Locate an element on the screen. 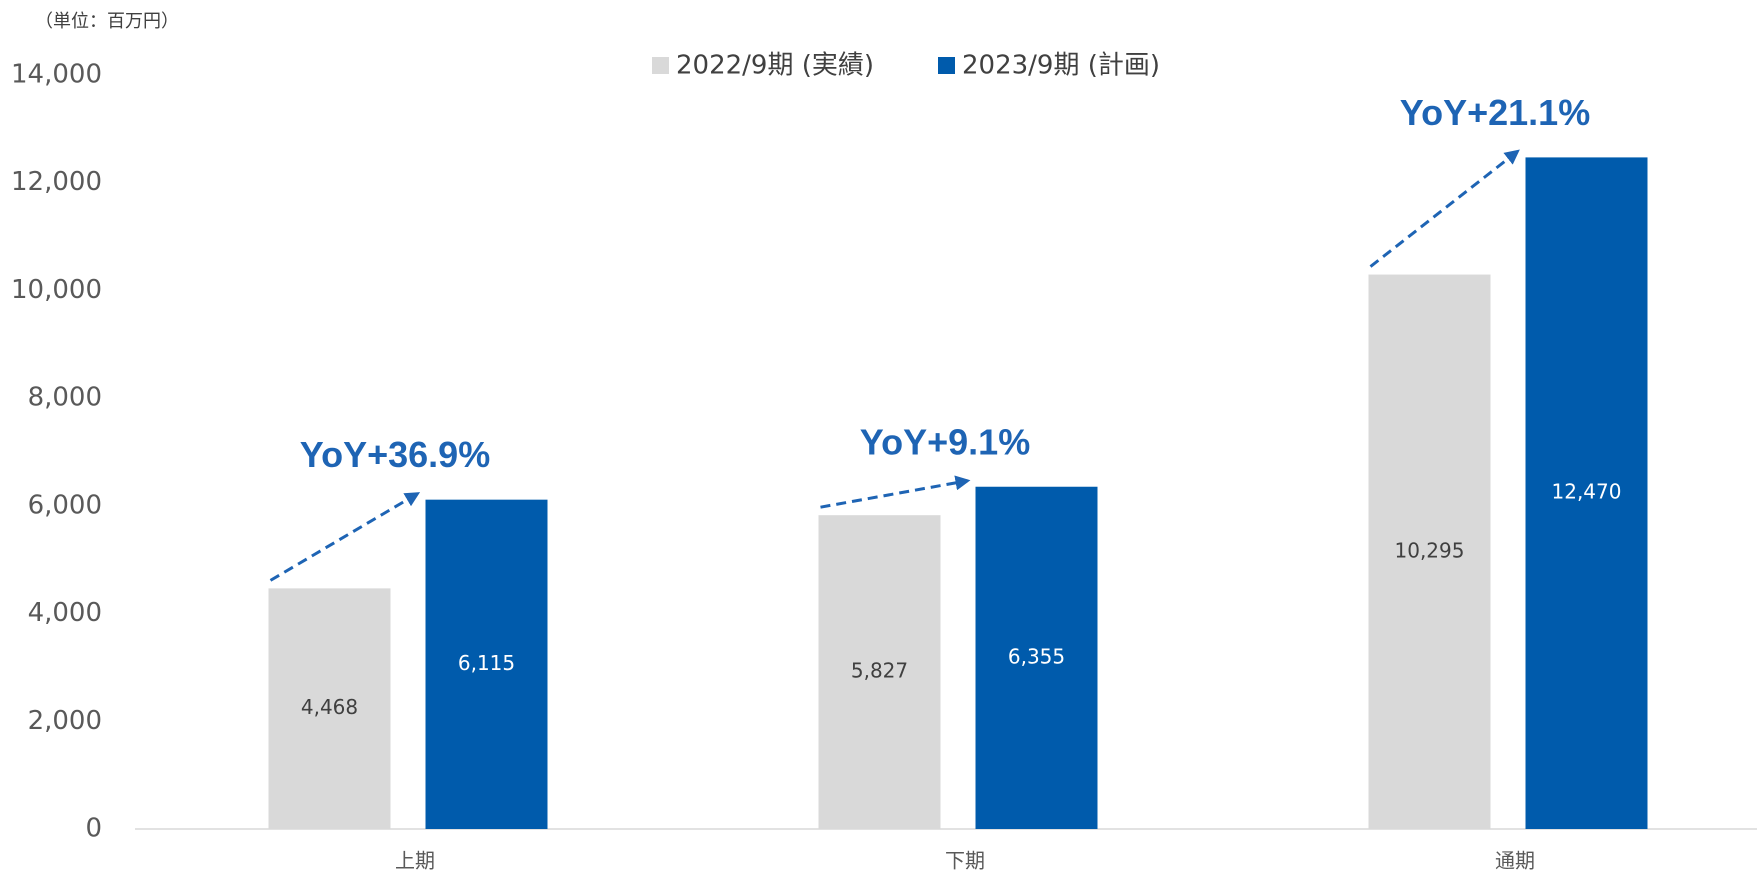 Image resolution: width=1757 pixels, height=875 pixels. legend-label: 2022/9期 (実績) is located at coordinates (775, 66).